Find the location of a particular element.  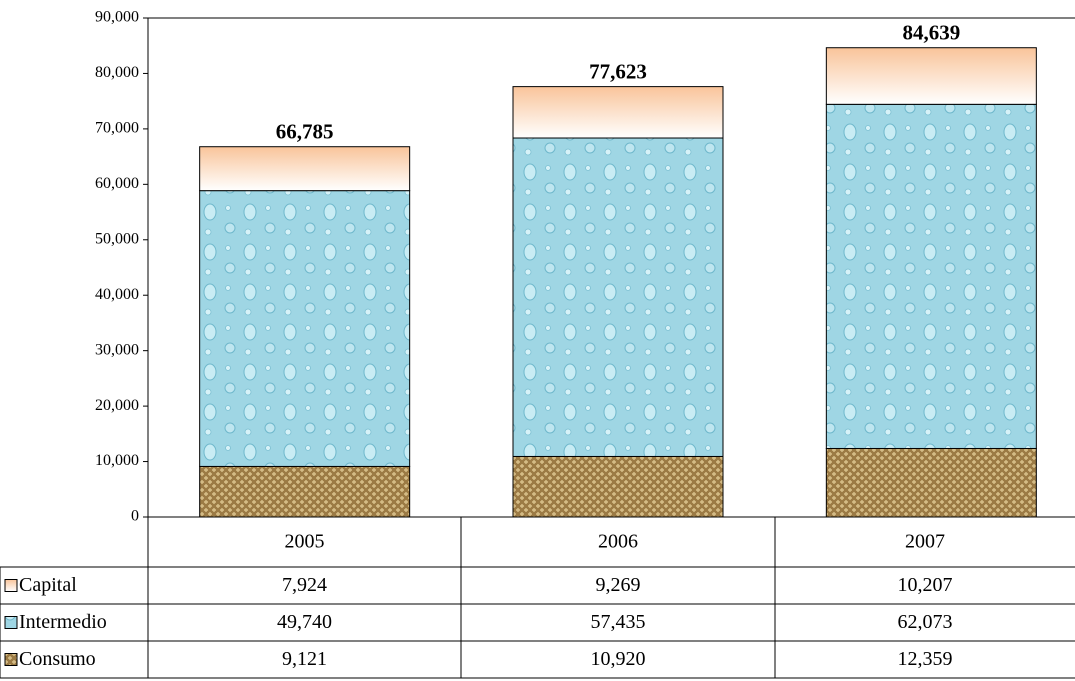

y-tick-label: 20,000 is located at coordinates (117, 405).